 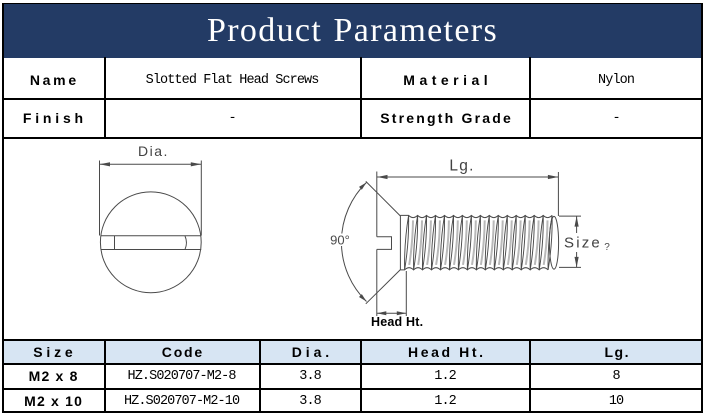 I want to click on svg-text: 90°, so click(x=340, y=240).